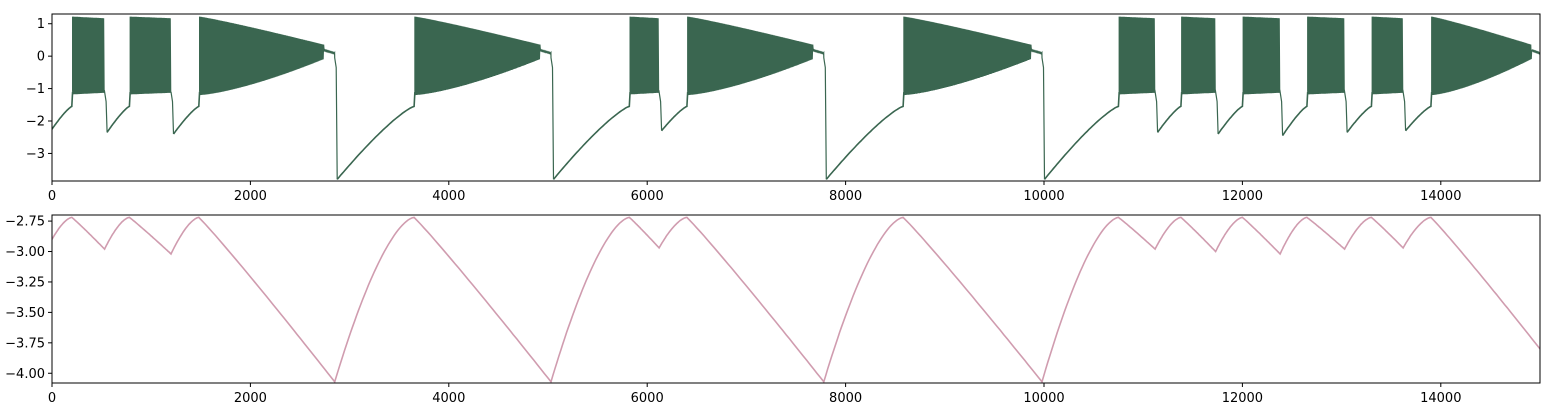 The height and width of the screenshot is (418, 1559). I want to click on y-tick-label: 1, so click(41, 24).